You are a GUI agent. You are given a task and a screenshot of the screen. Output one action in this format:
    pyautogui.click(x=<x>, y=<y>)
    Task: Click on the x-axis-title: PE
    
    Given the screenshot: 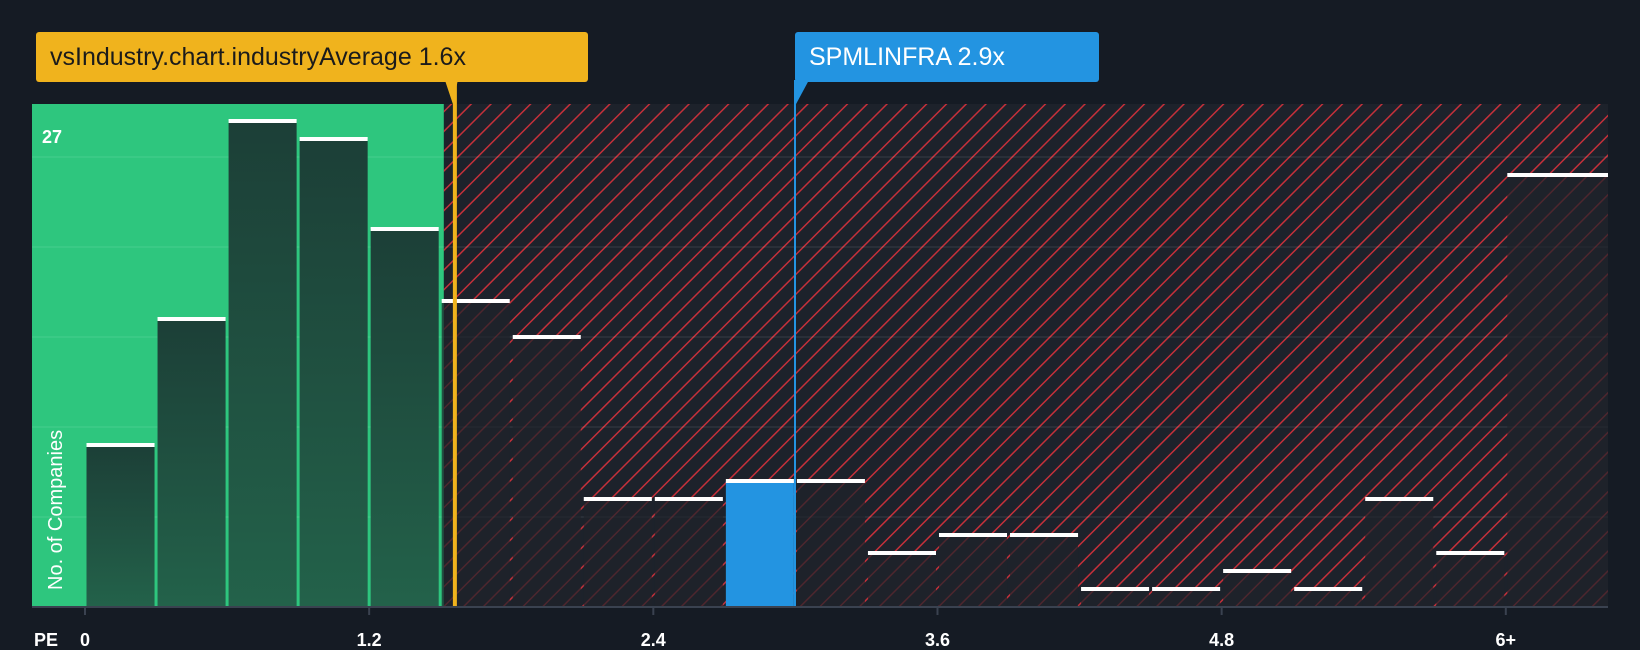 What is the action you would take?
    pyautogui.click(x=46, y=640)
    